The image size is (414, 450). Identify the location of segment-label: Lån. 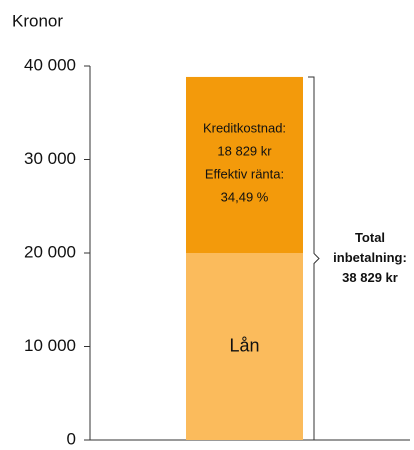
(244, 345).